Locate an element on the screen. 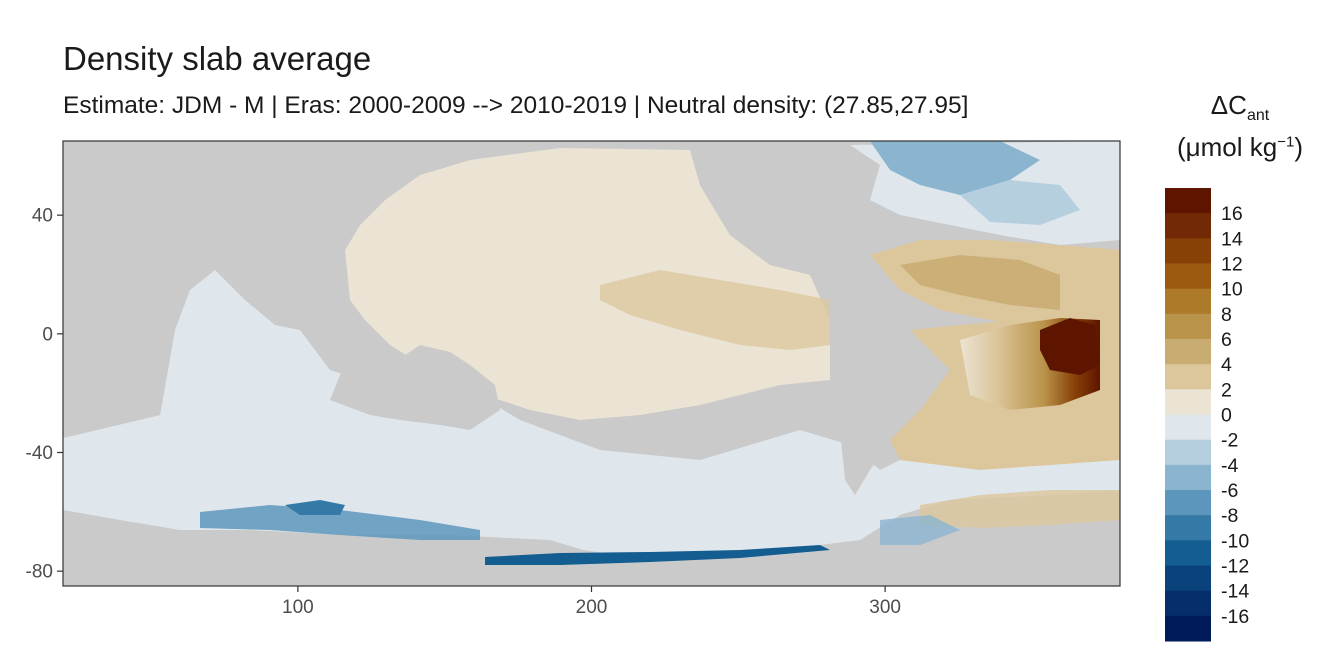  legend-break-label: 16 is located at coordinates (1232, 214).